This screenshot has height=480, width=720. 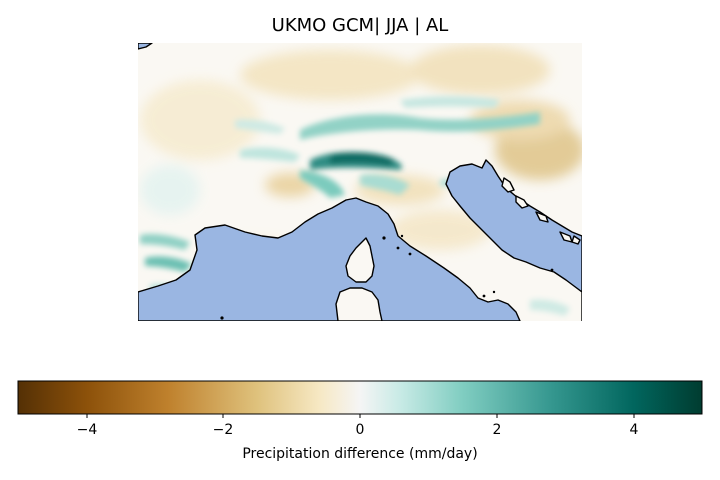 What do you see at coordinates (634, 430) in the screenshot?
I see `colorbar-tick-label: 4` at bounding box center [634, 430].